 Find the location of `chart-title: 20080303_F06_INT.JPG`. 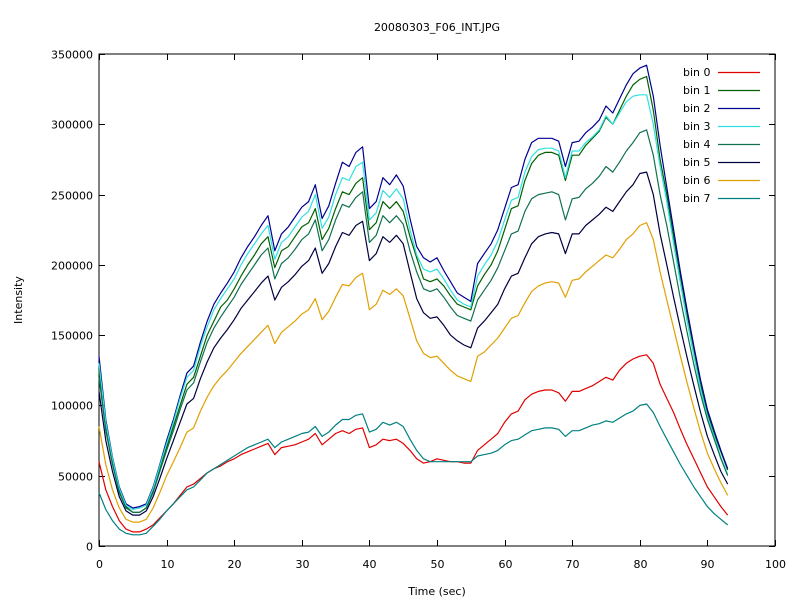

chart-title: 20080303_F06_INT.JPG is located at coordinates (437, 27).